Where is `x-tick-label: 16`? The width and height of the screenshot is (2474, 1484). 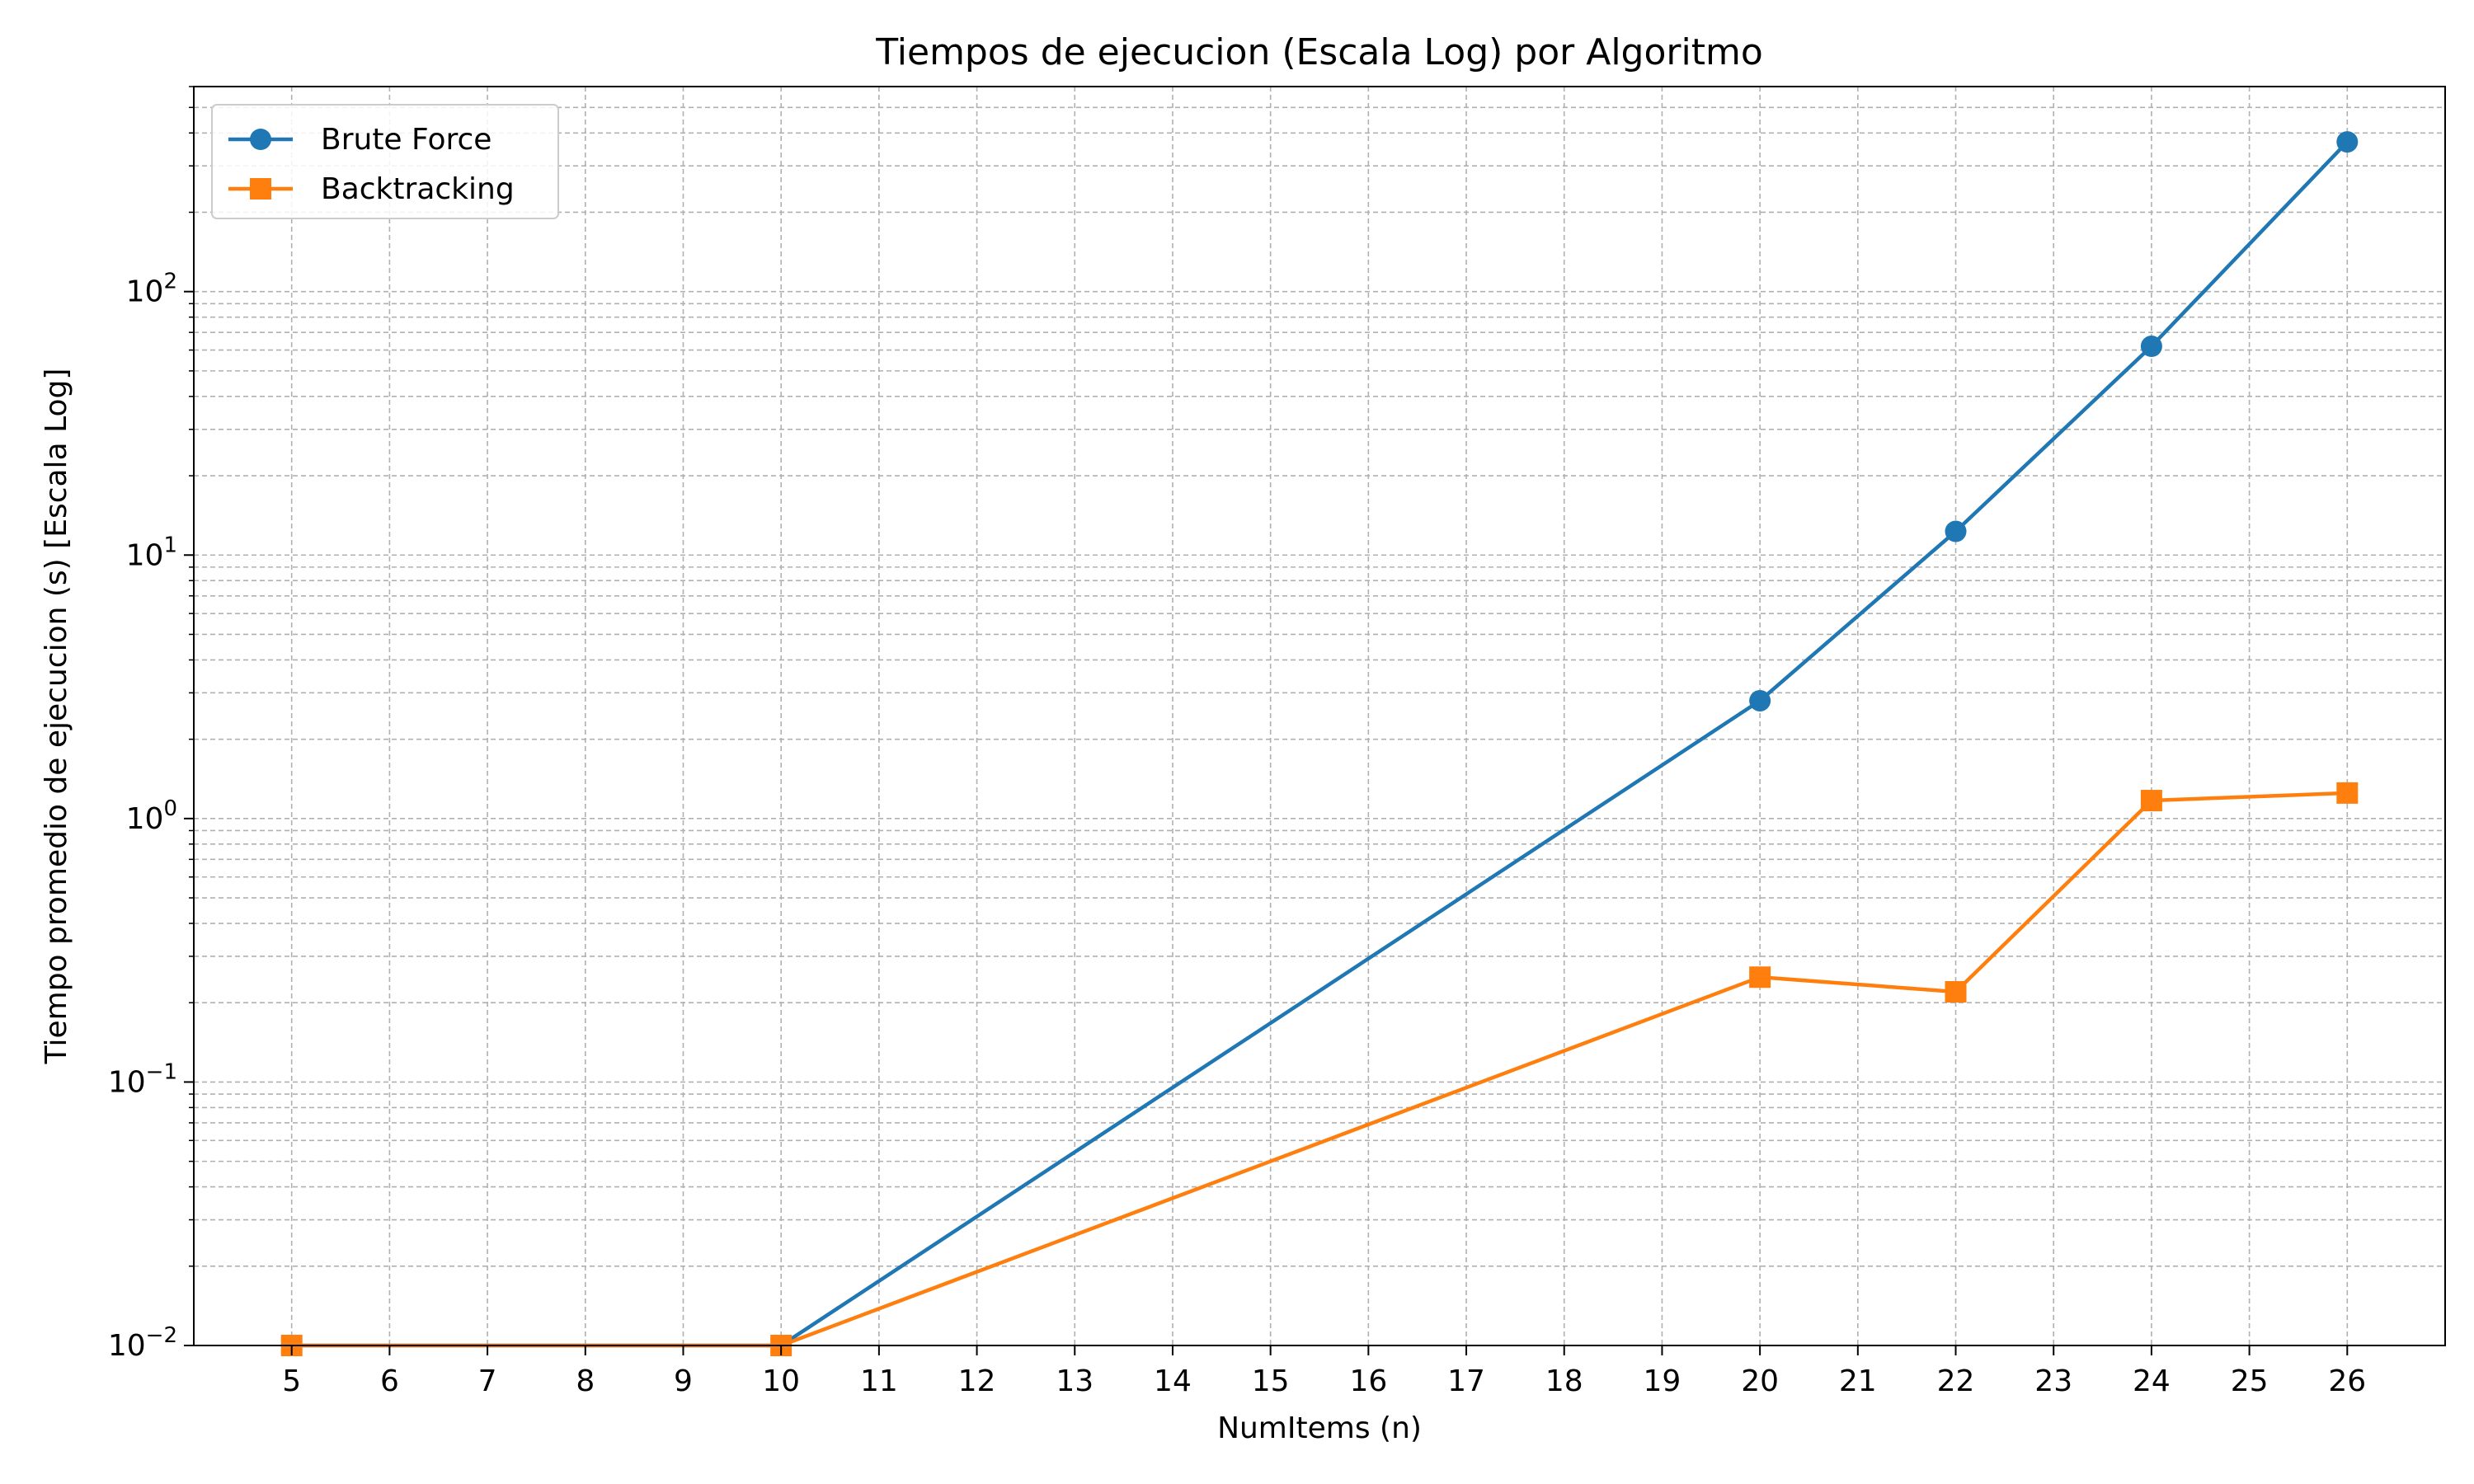
x-tick-label: 16 is located at coordinates (1368, 1381).